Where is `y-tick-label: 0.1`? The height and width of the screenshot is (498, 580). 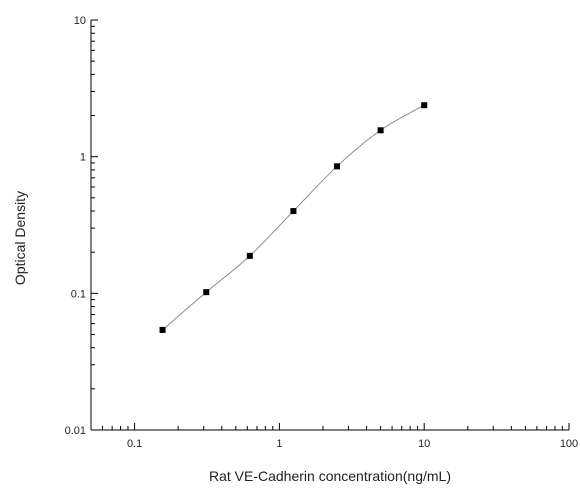 y-tick-label: 0.1 is located at coordinates (78, 294).